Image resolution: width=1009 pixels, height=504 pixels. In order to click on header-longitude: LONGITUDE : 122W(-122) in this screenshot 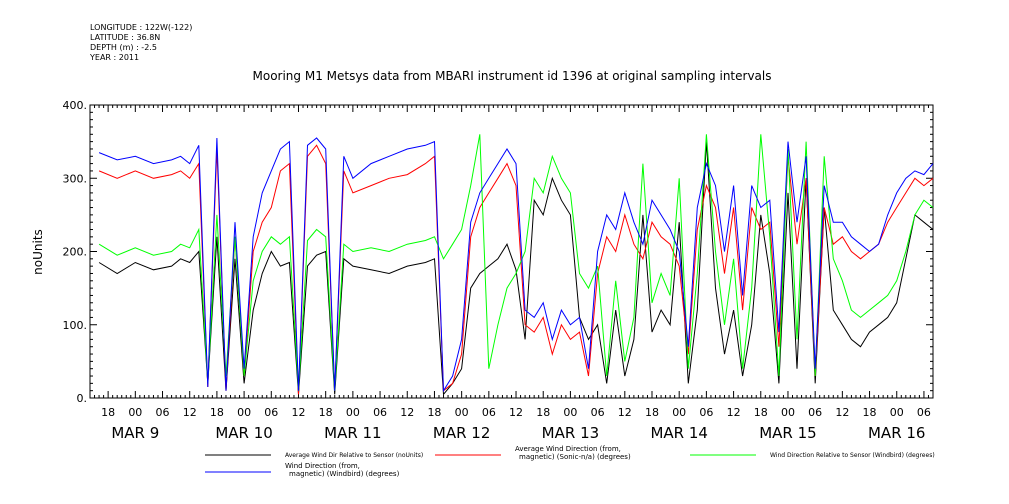, I will do `click(141, 27)`.